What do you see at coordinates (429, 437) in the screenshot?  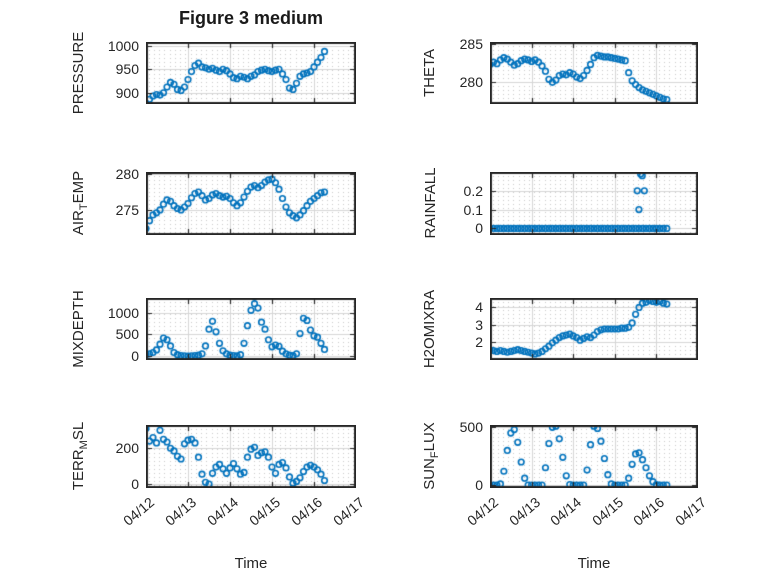 I see `ylabel-text: LUX` at bounding box center [429, 437].